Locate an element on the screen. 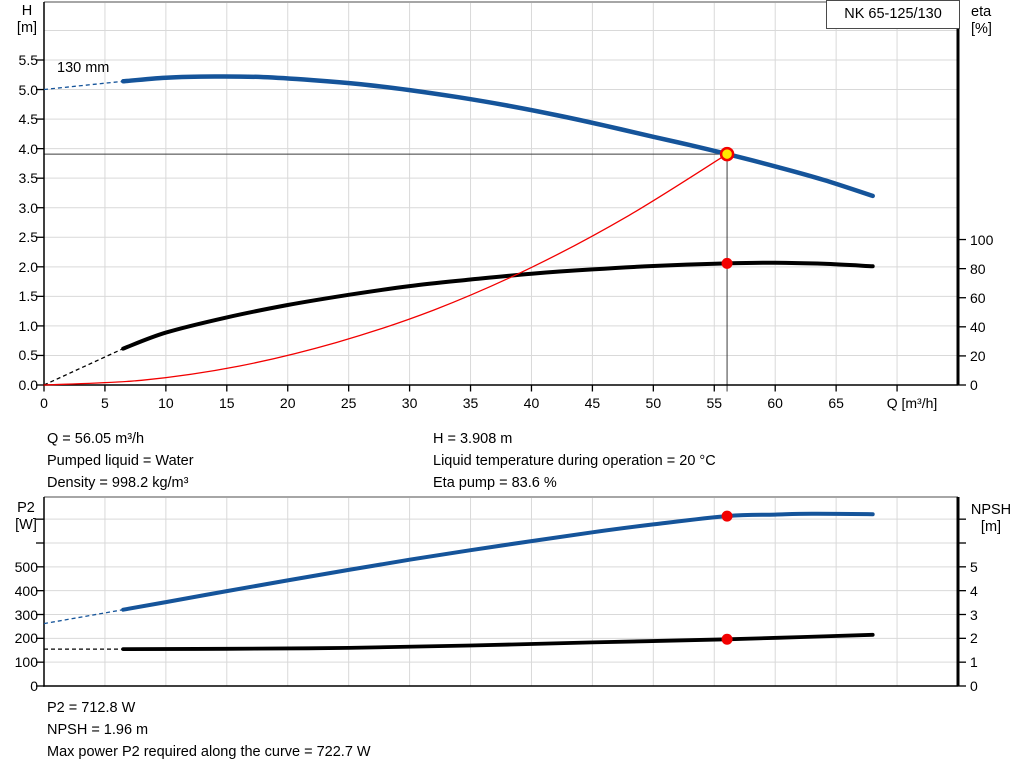  readout-p2: P2 = 712.8 W is located at coordinates (91, 708).